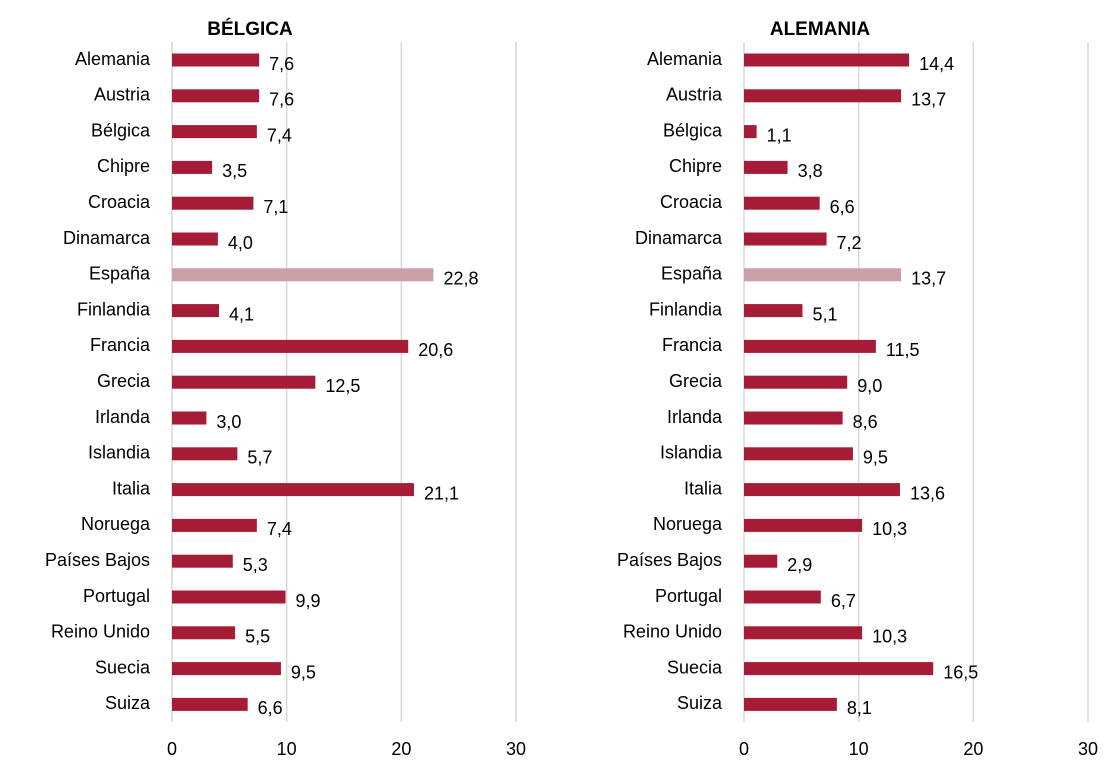  What do you see at coordinates (869, 386) in the screenshot?
I see `data-label: 9,0` at bounding box center [869, 386].